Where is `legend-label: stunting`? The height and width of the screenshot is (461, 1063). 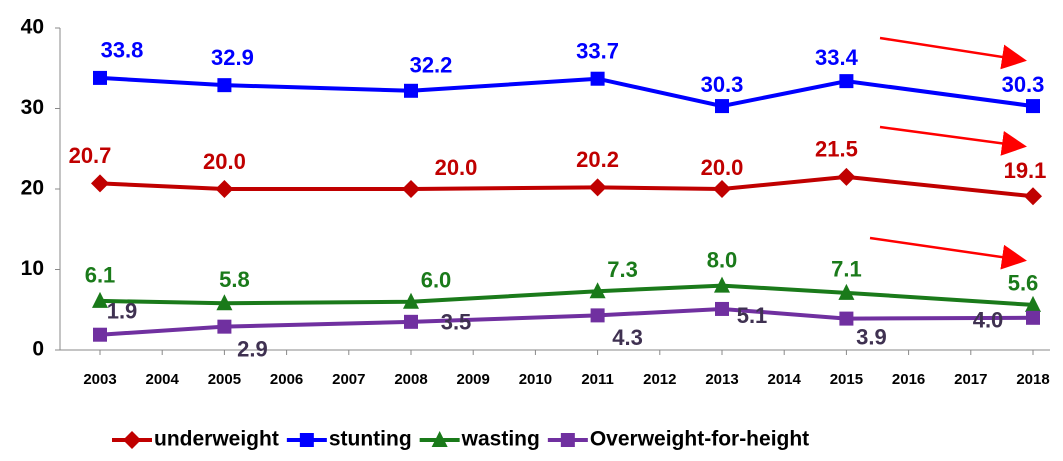
legend-label: stunting is located at coordinates (370, 439).